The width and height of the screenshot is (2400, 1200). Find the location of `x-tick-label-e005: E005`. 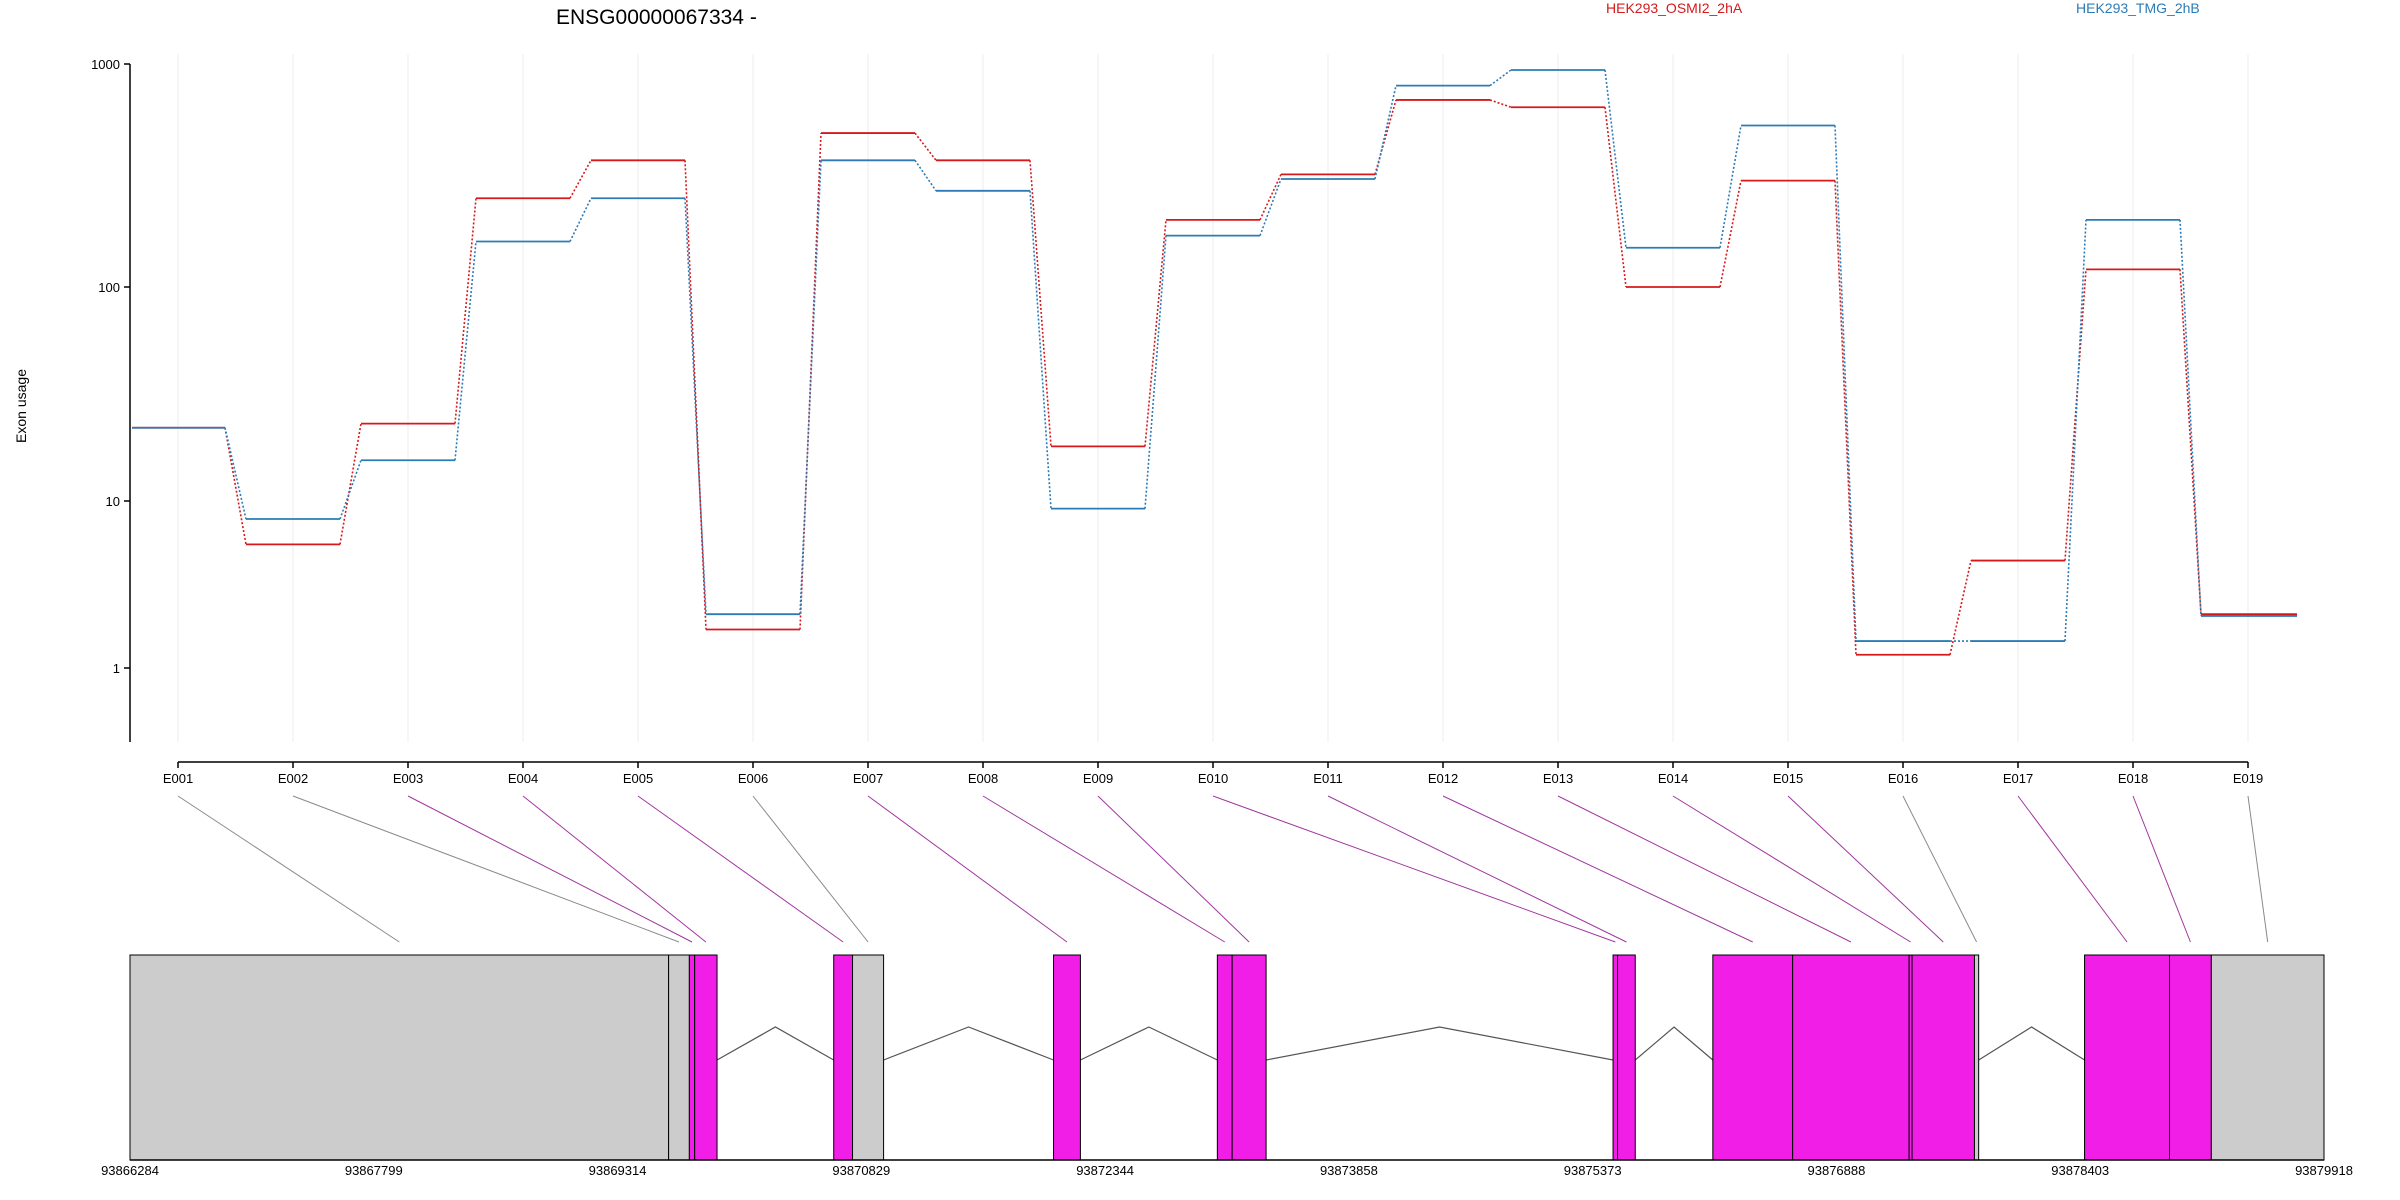

x-tick-label-e005: E005 is located at coordinates (638, 778).